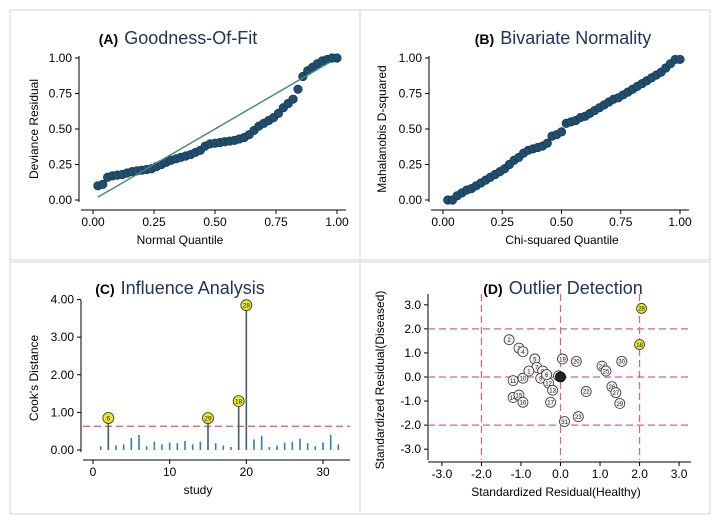 The height and width of the screenshot is (524, 720). I want to click on panel-d-xlabel: Standardized Residual(Healthy), so click(555, 492).